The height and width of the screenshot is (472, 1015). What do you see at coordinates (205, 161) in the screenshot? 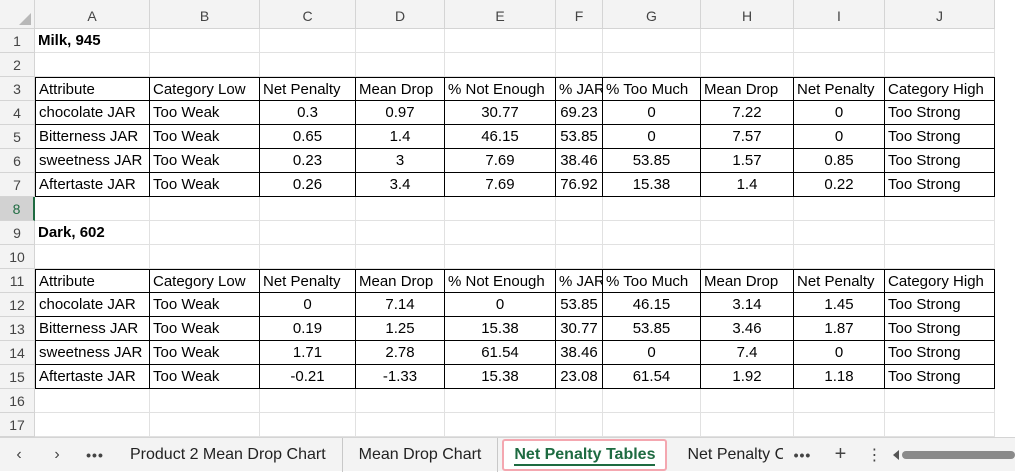
I see `cell-b6: Too Weak` at bounding box center [205, 161].